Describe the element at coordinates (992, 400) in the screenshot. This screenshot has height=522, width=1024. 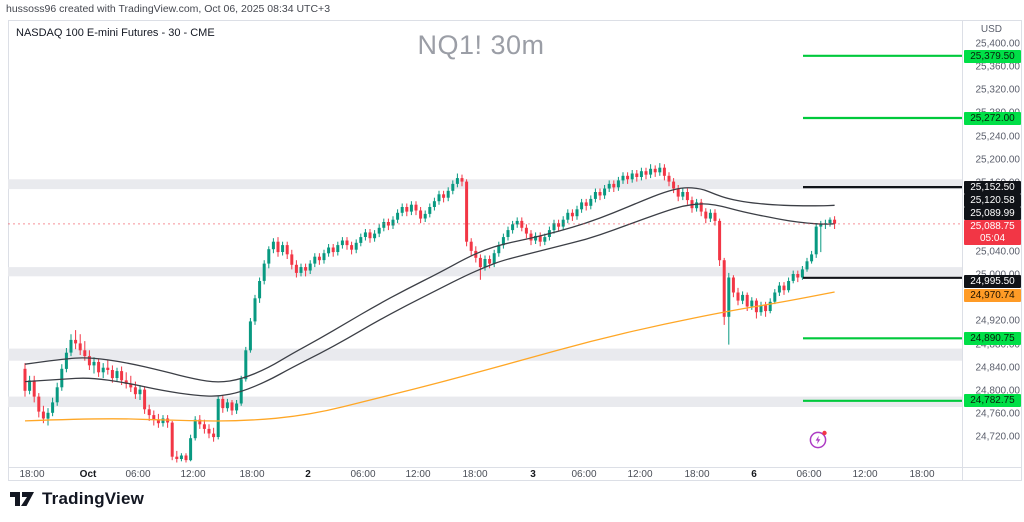
I see `price-level-label: 24,782.75` at that location.